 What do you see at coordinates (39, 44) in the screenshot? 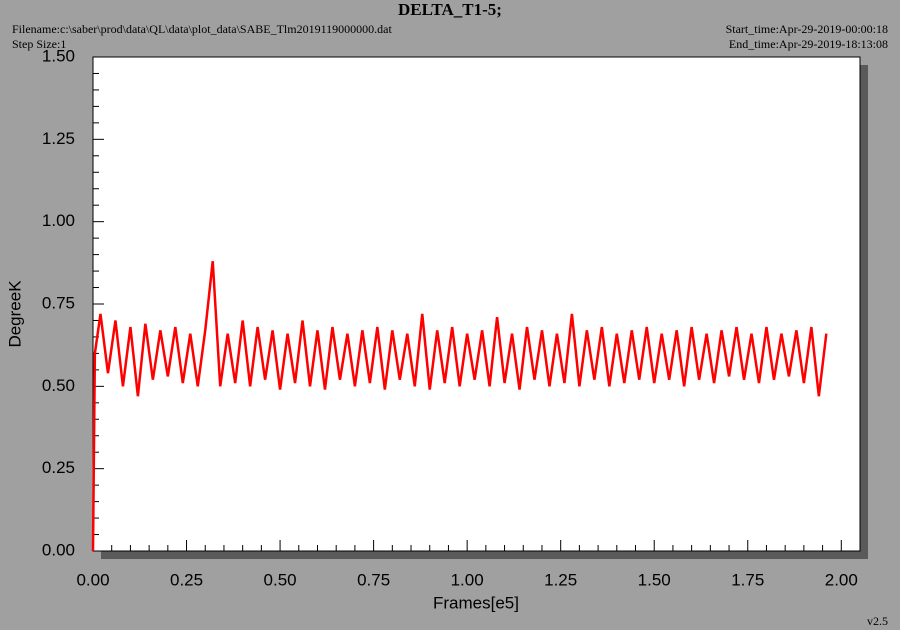
I see `step-size: Step Size:1` at bounding box center [39, 44].